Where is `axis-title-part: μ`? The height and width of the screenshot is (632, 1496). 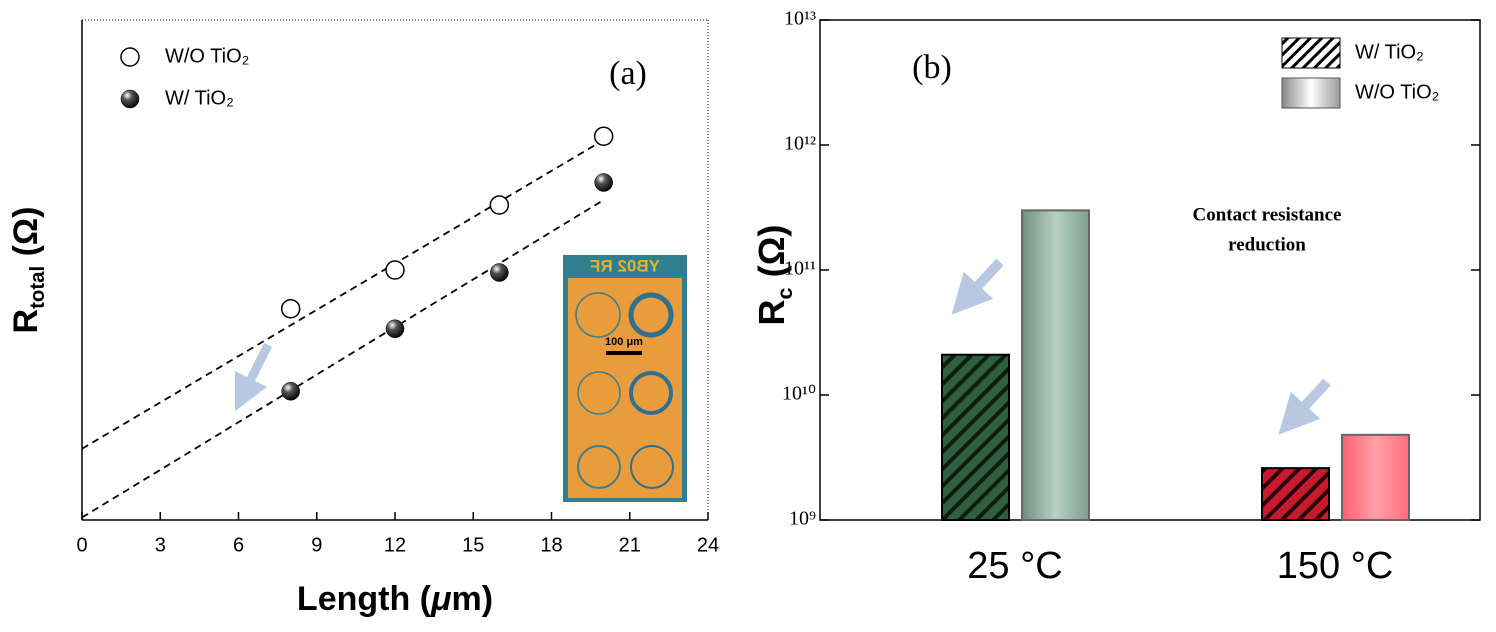 axis-title-part: μ is located at coordinates (441, 599).